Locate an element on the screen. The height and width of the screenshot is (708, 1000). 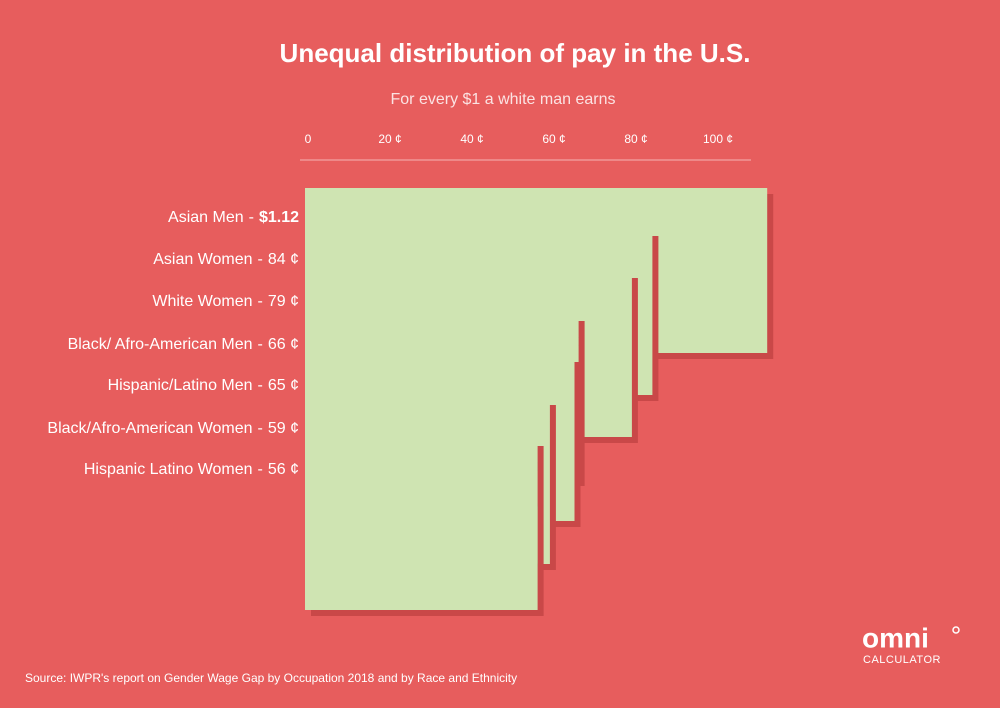
bar is located at coordinates (421, 525).